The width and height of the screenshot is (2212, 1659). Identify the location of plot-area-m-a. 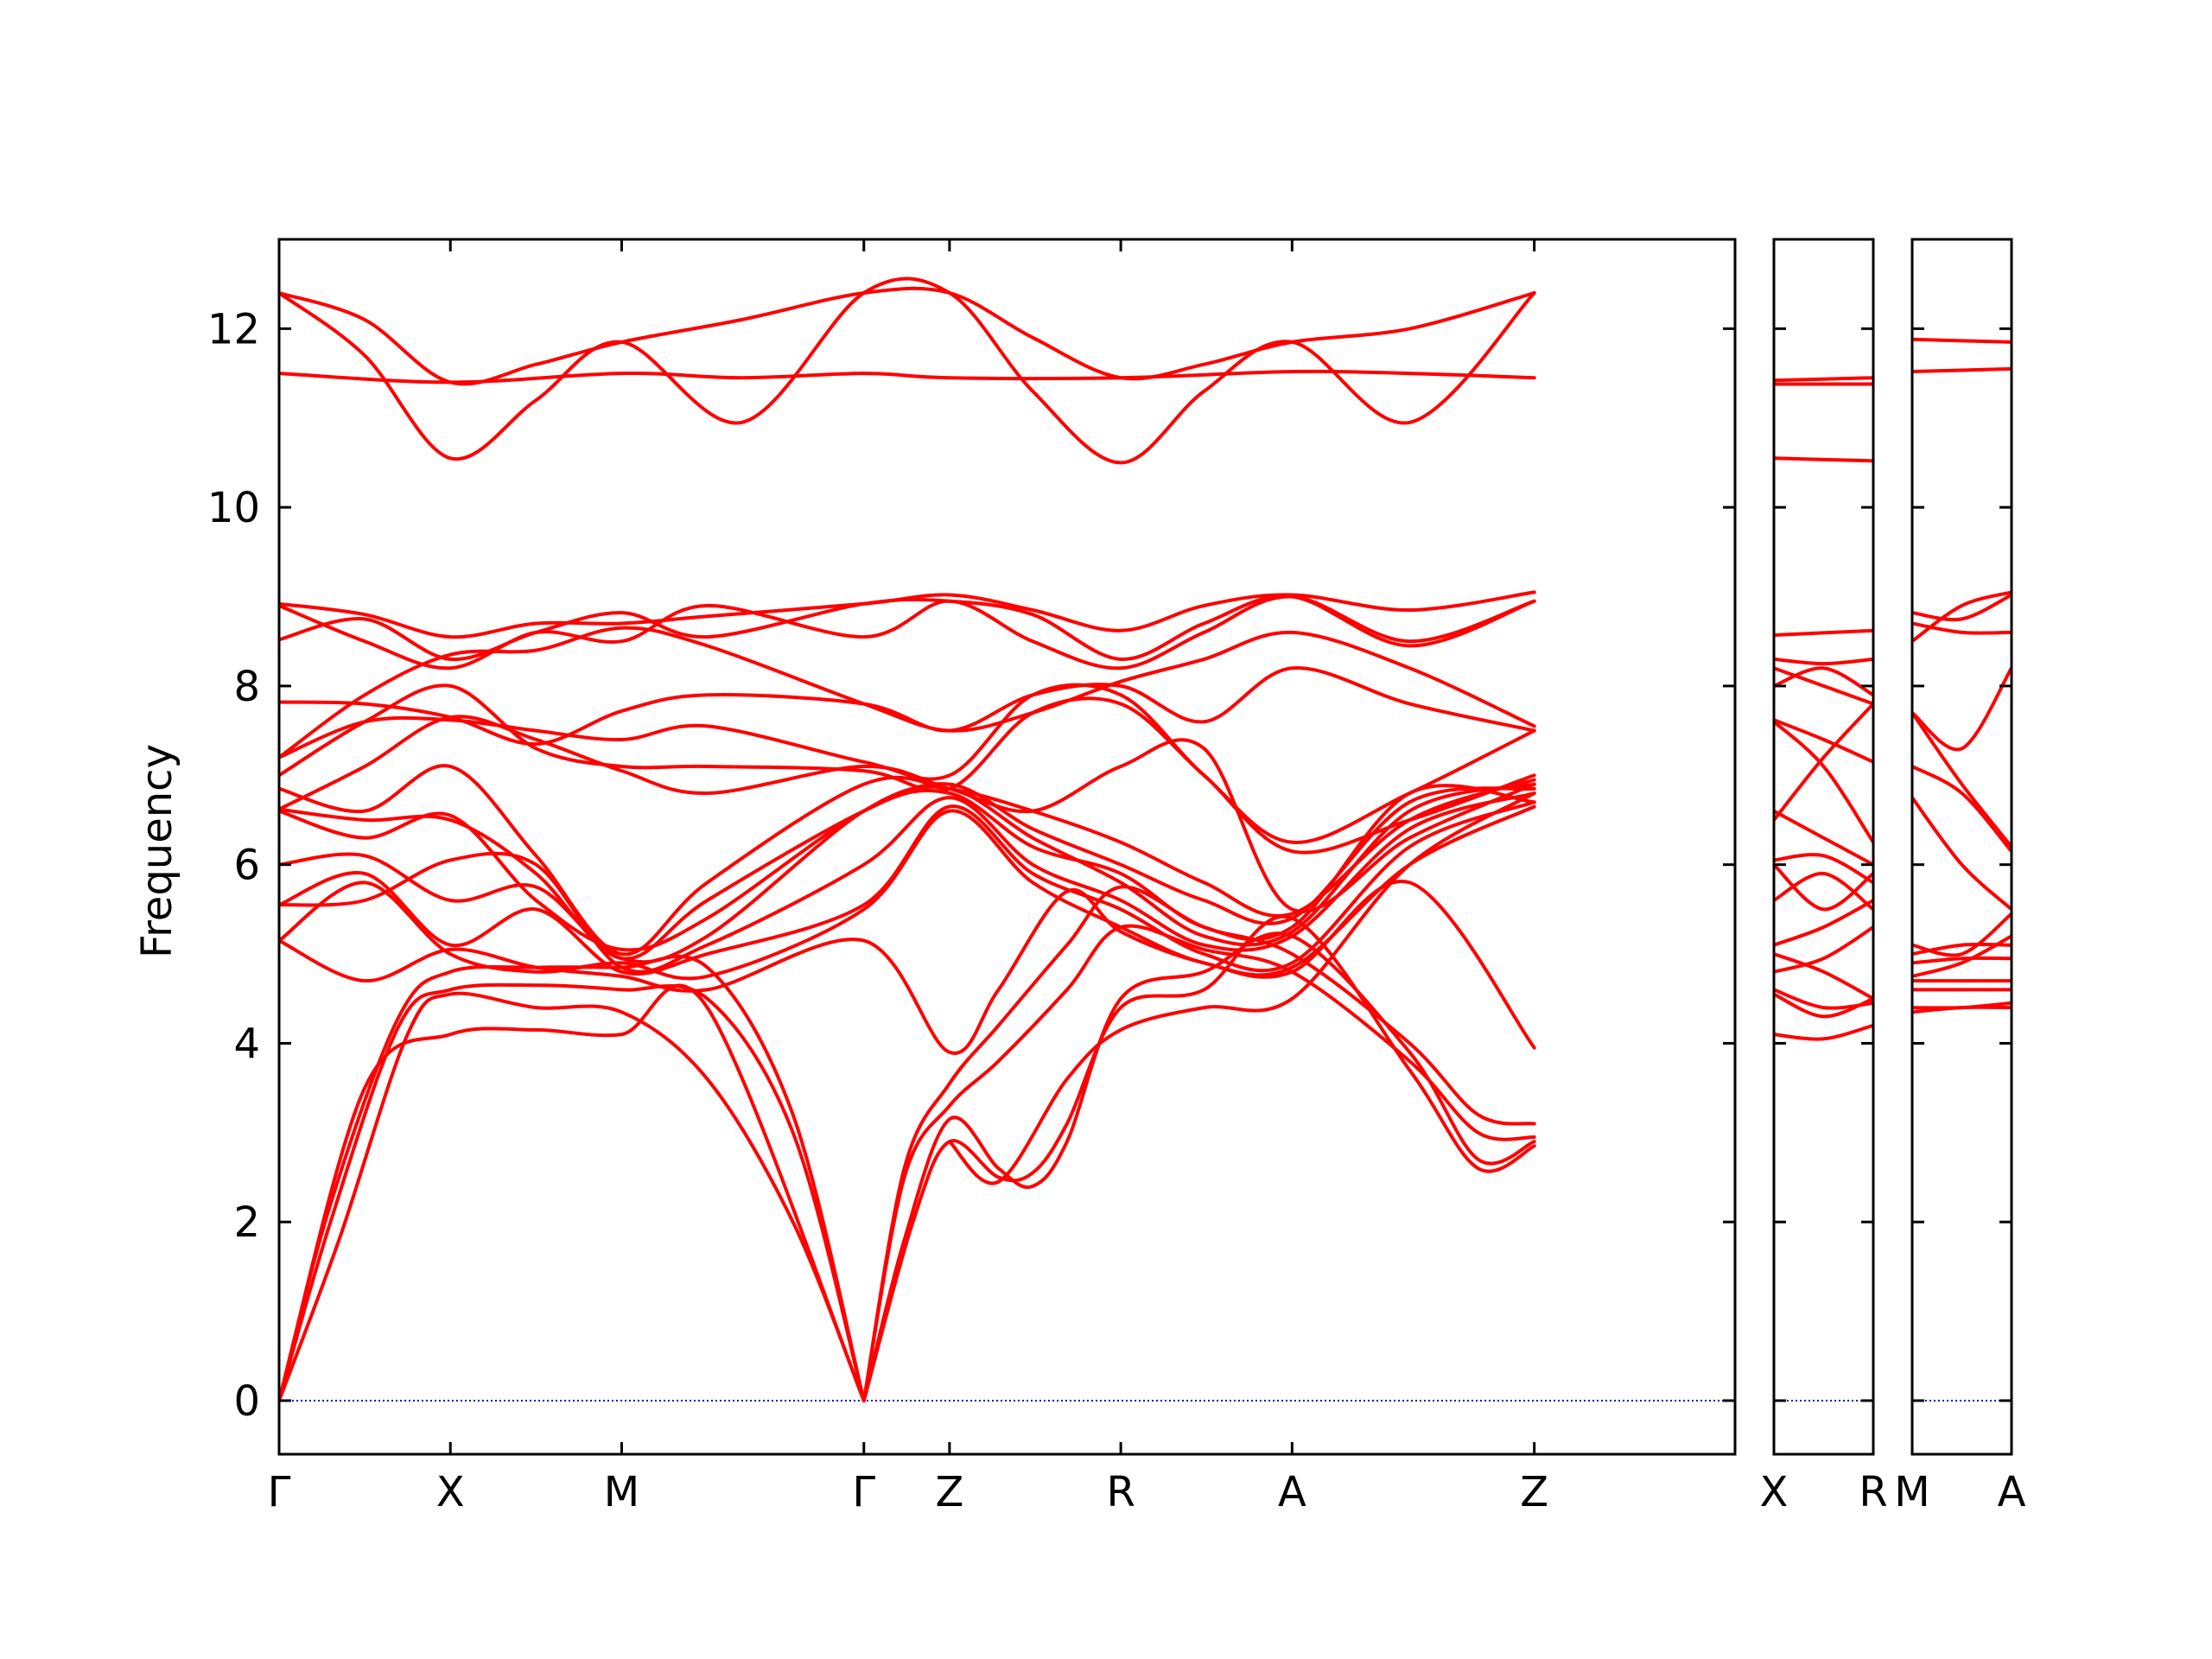
(1962, 869).